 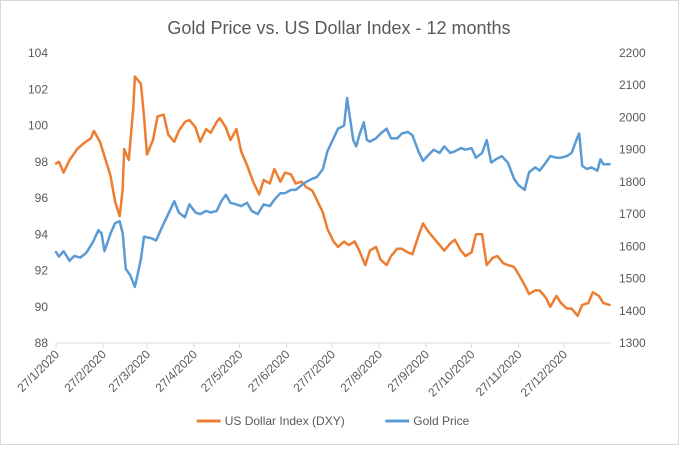 What do you see at coordinates (499, 373) in the screenshot?
I see `x-tick-label: 27/11/2020` at bounding box center [499, 373].